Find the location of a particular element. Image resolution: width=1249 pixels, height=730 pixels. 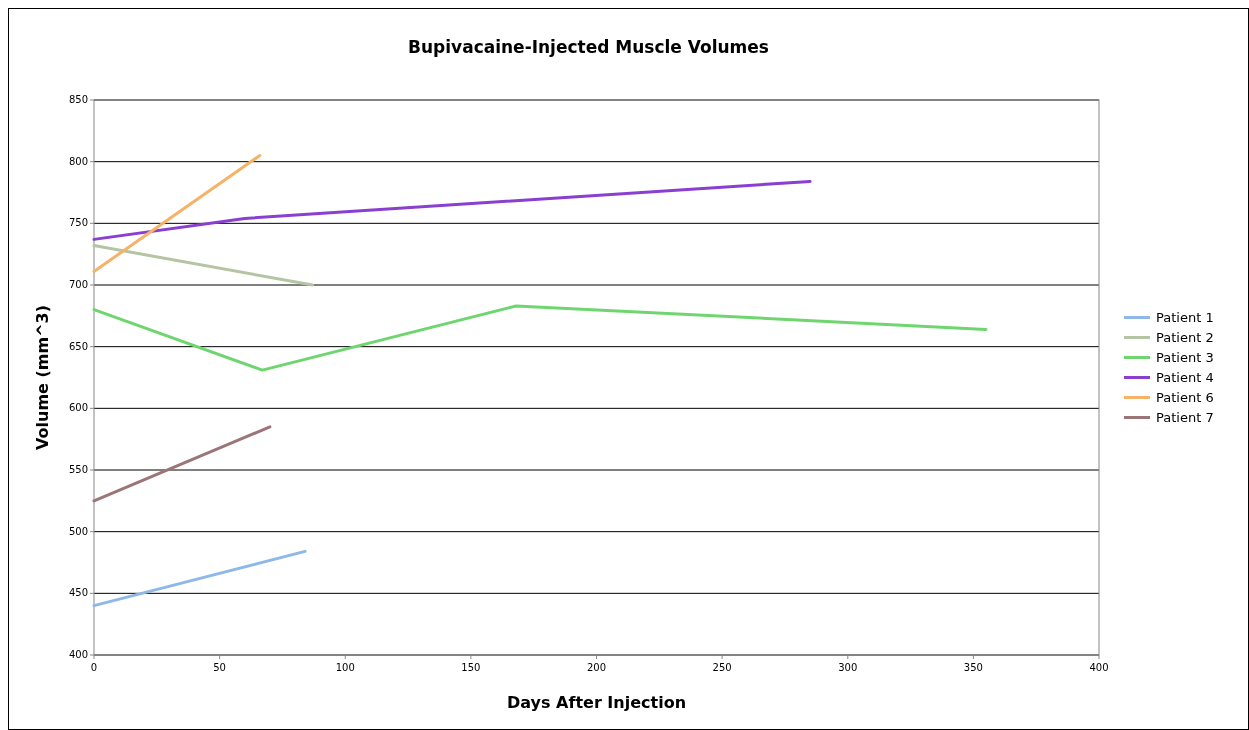

legend-label: Patient 2 is located at coordinates (1185, 337).